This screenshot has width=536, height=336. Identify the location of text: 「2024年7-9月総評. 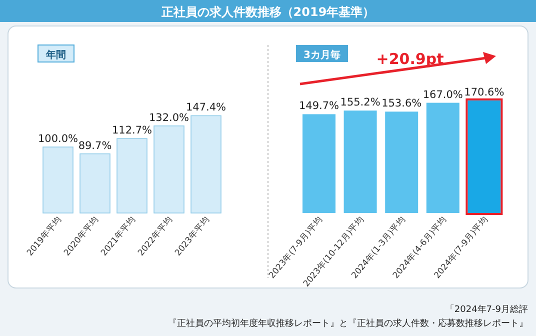
(486, 309).